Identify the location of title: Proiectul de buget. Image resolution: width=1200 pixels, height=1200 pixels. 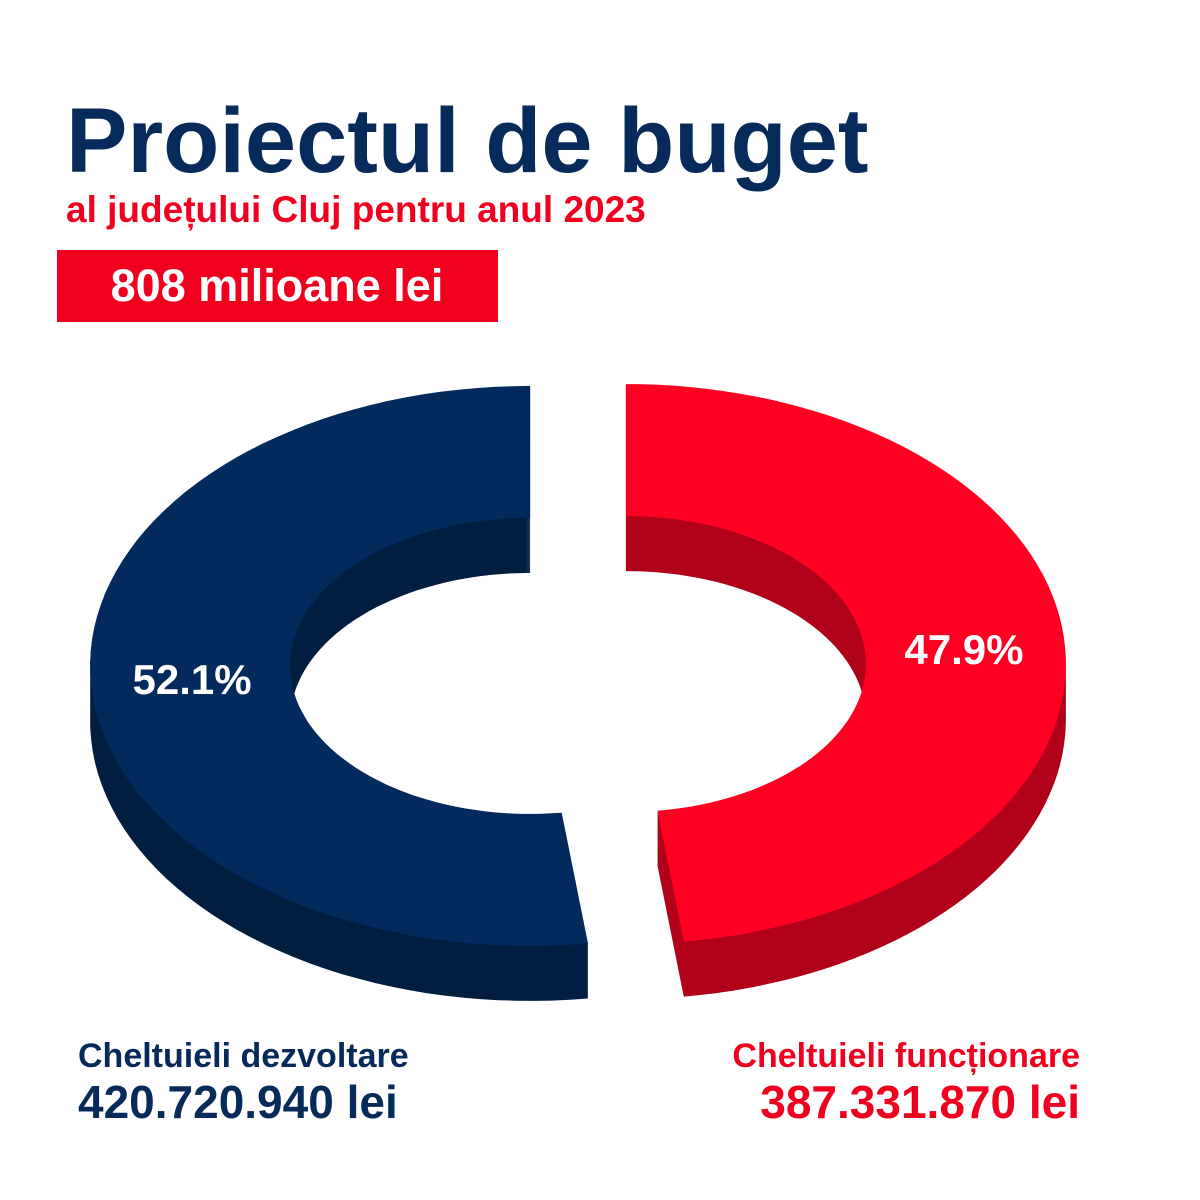
(467, 141).